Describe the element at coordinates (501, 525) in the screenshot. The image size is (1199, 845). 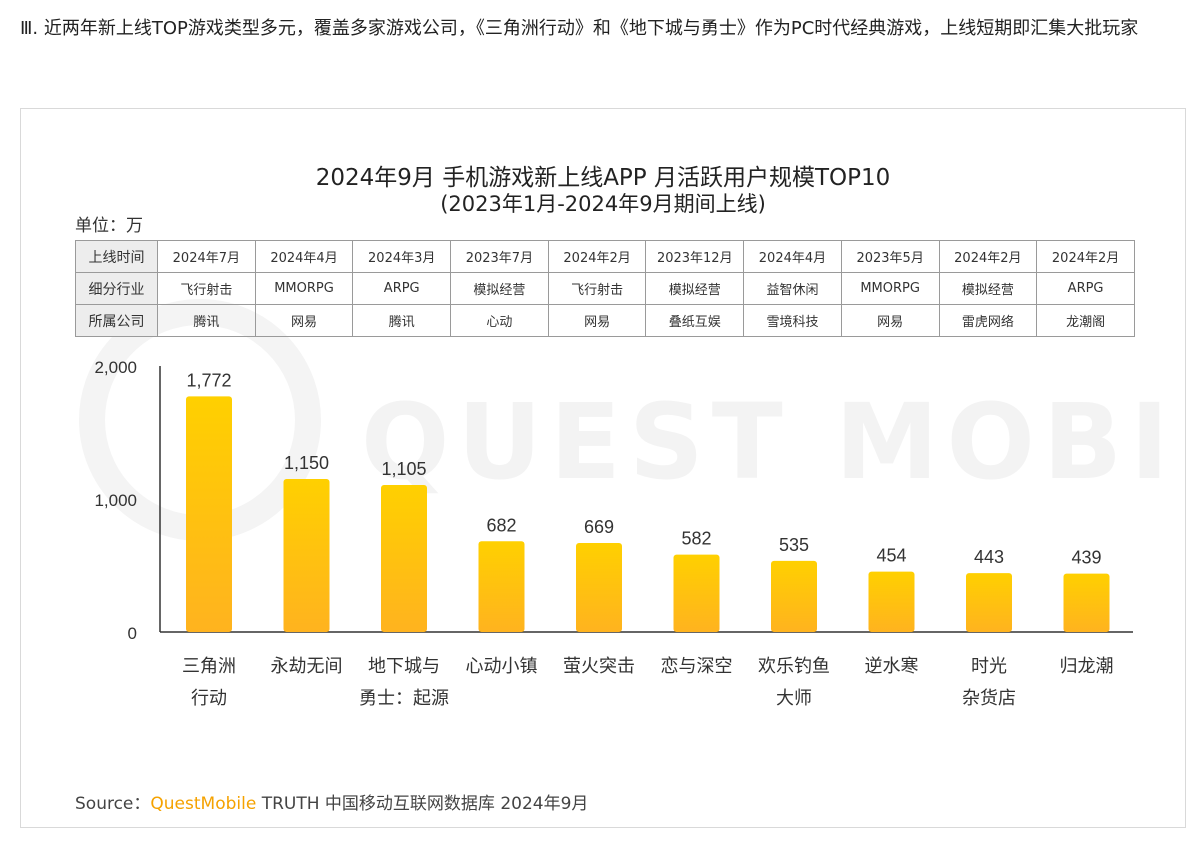
I see `bar-value-label: 682` at that location.